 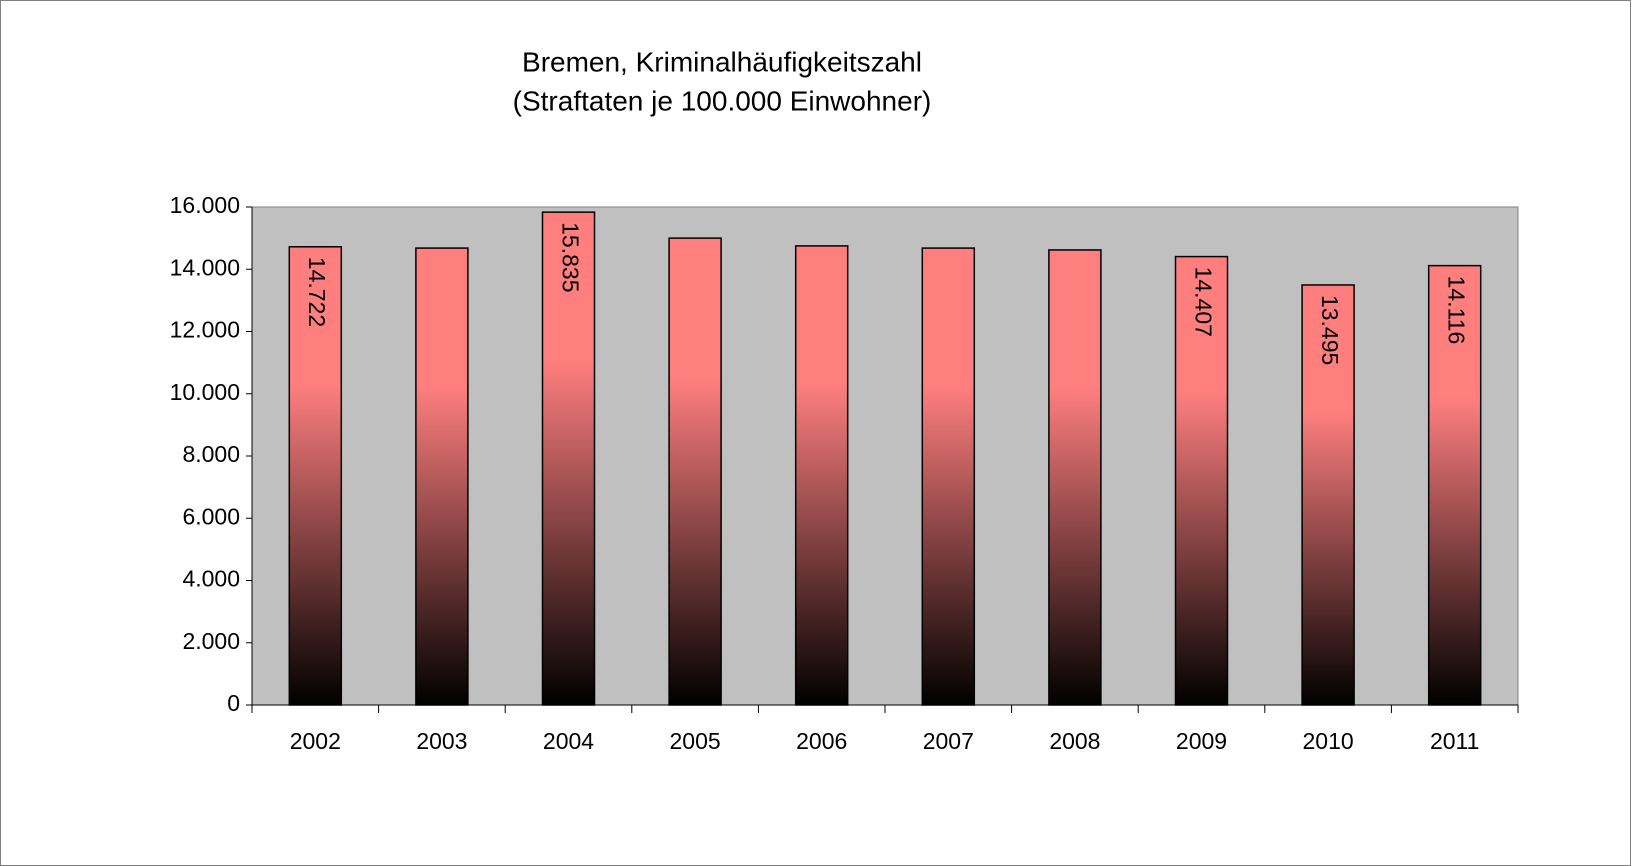 What do you see at coordinates (317, 292) in the screenshot?
I see `data-label: 14.722` at bounding box center [317, 292].